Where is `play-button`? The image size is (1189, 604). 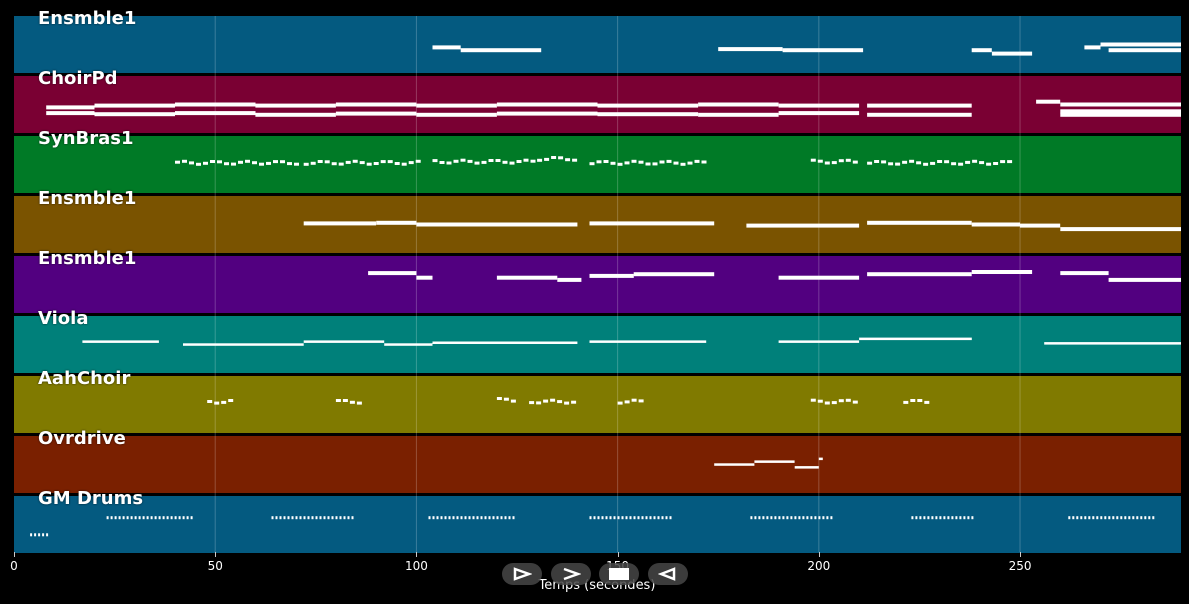 play-button is located at coordinates (522, 574).